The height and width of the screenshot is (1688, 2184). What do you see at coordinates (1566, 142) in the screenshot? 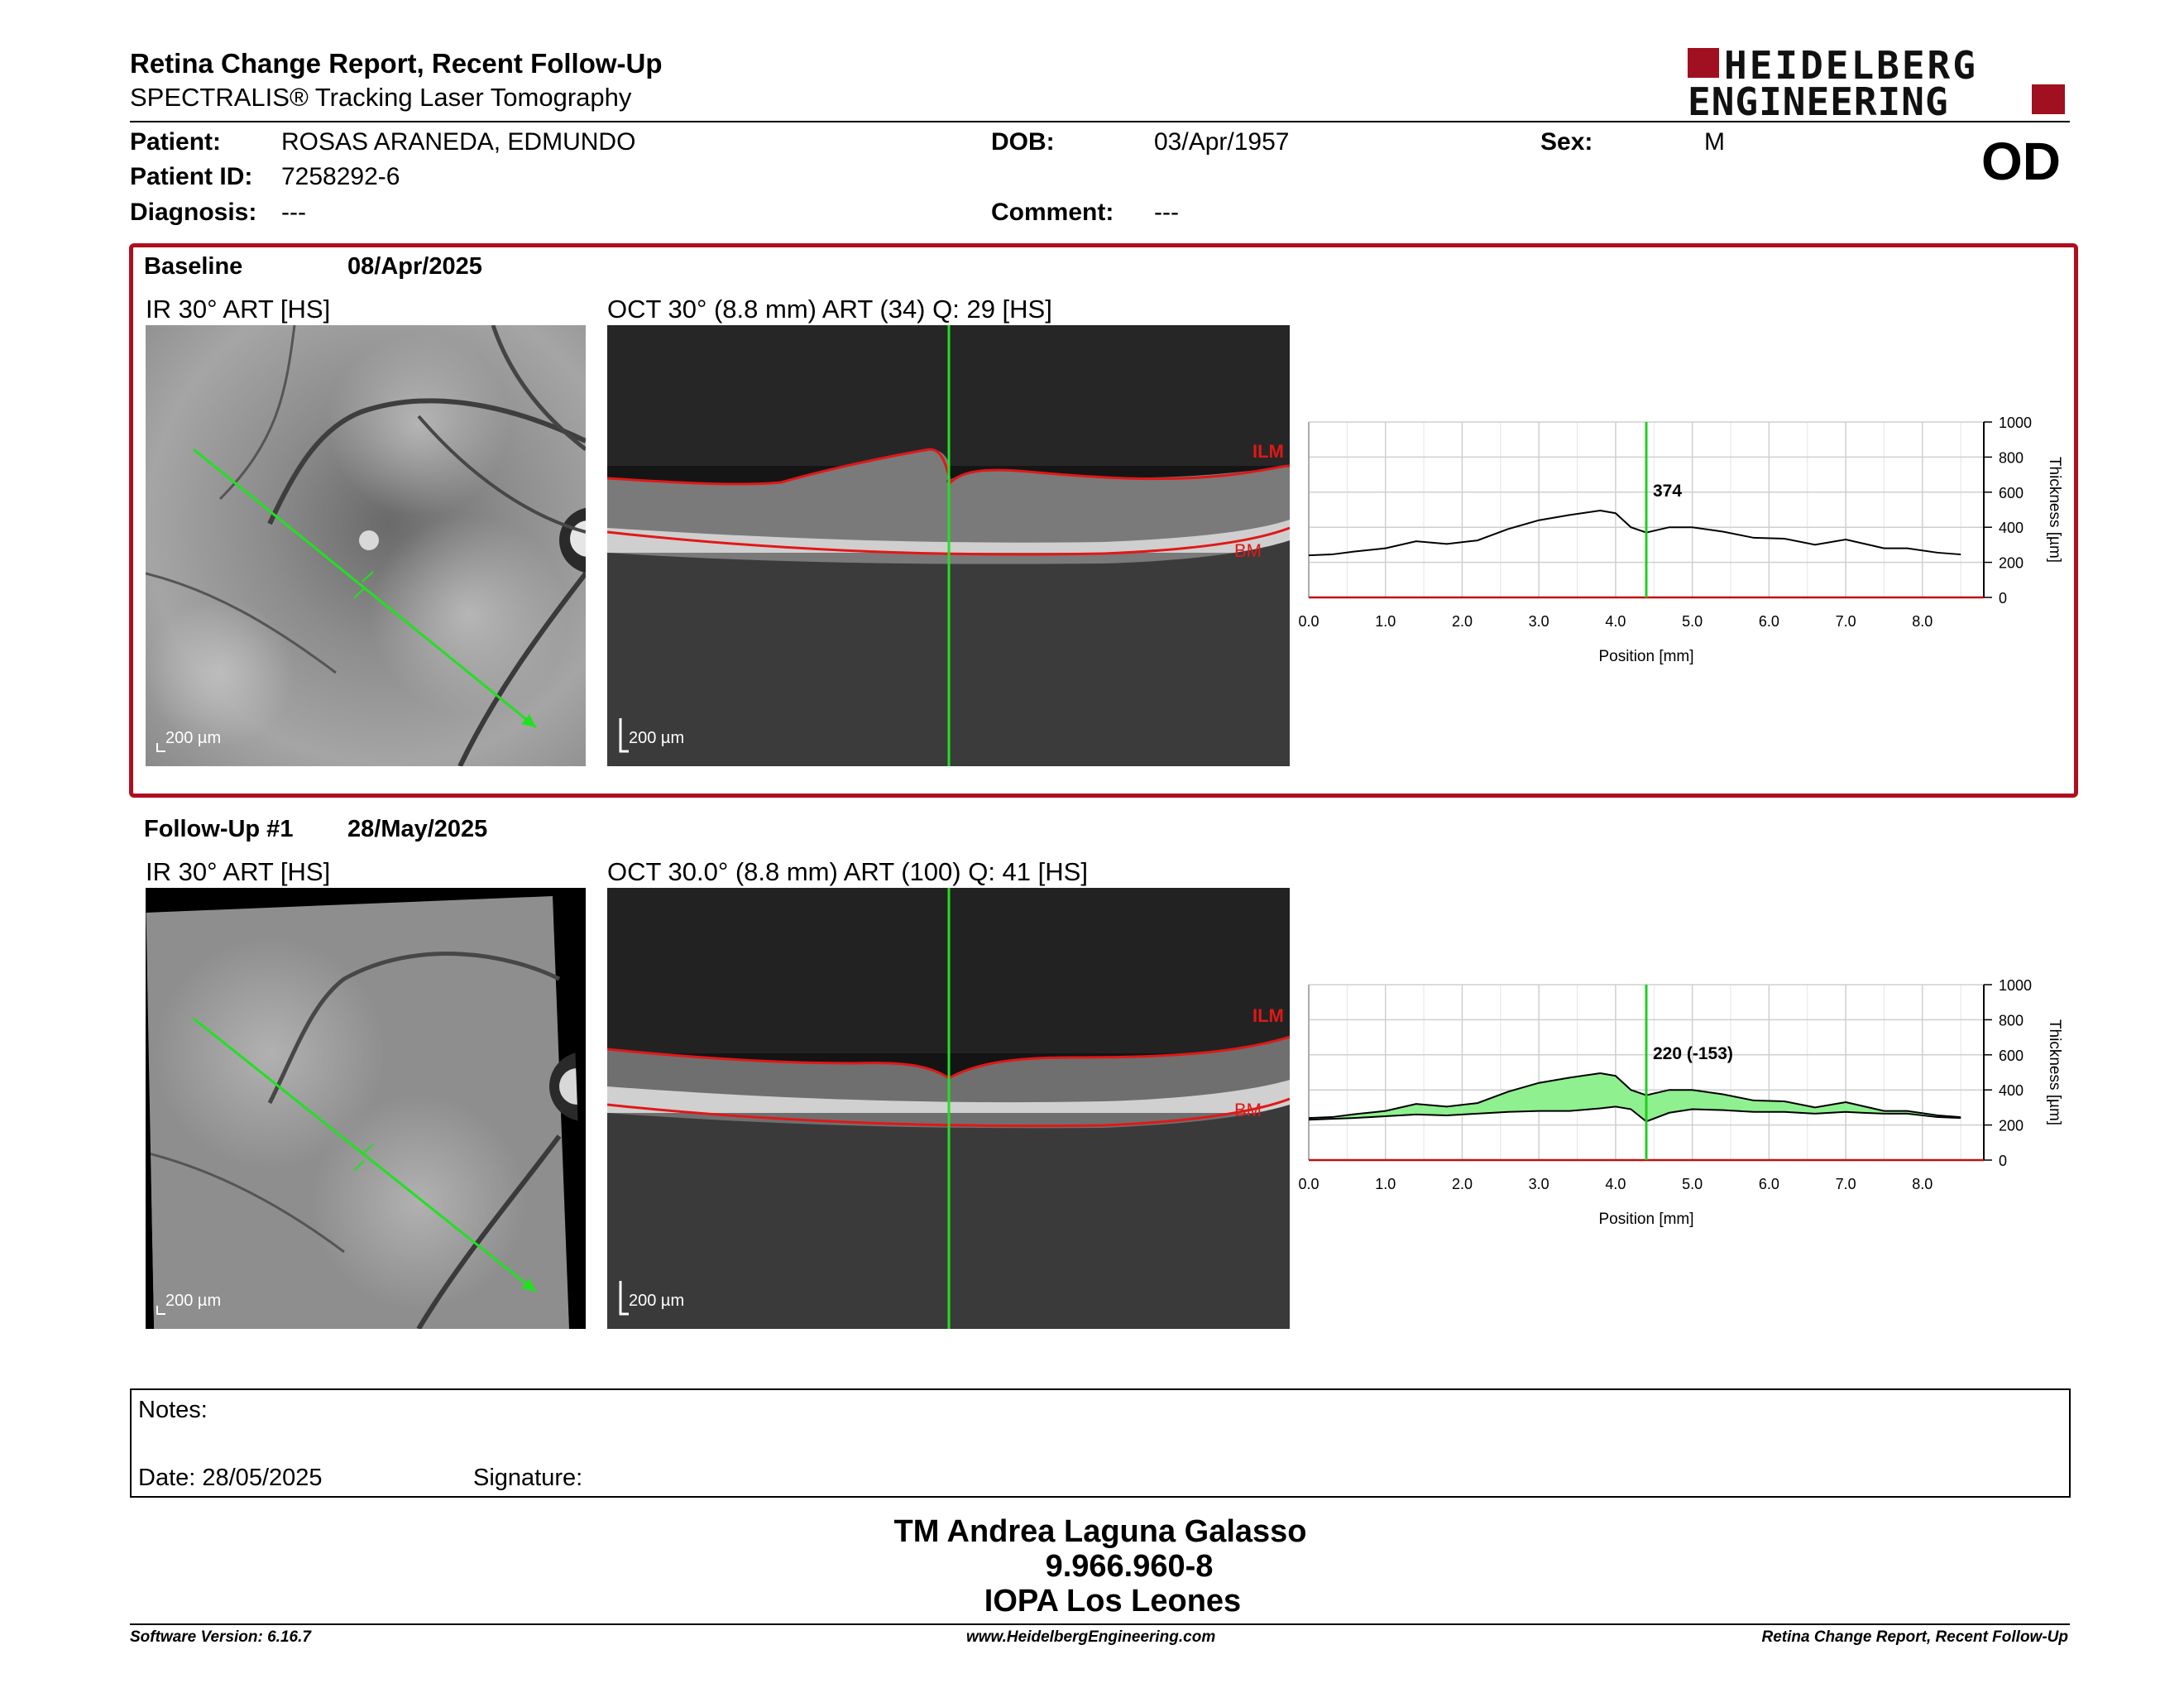
I see `sex-label: Sex:` at bounding box center [1566, 142].